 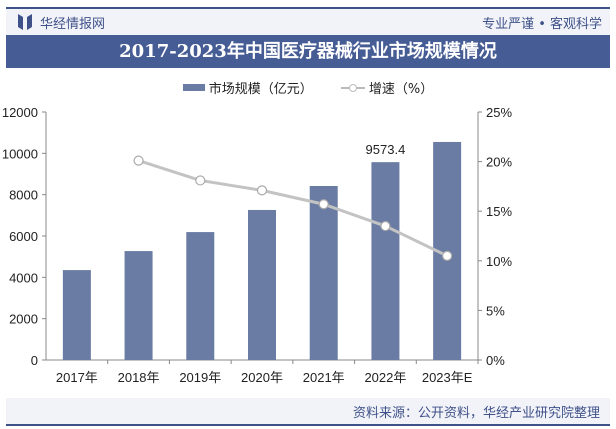 I want to click on left-tick-label: 12000, so click(x=20, y=112).